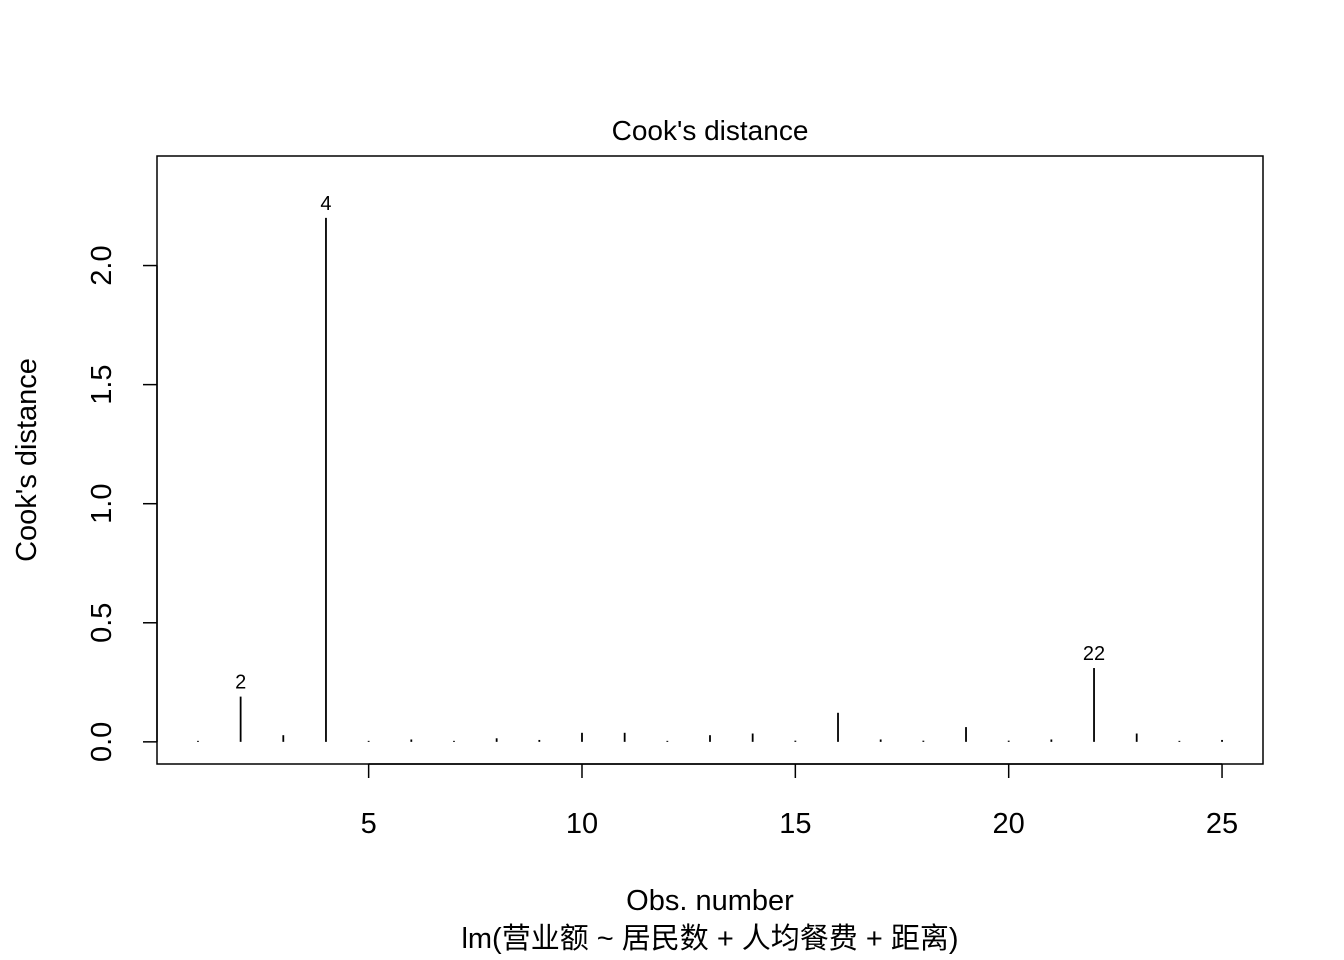  I want to click on y-tick-label: 2.0, so click(102, 265).